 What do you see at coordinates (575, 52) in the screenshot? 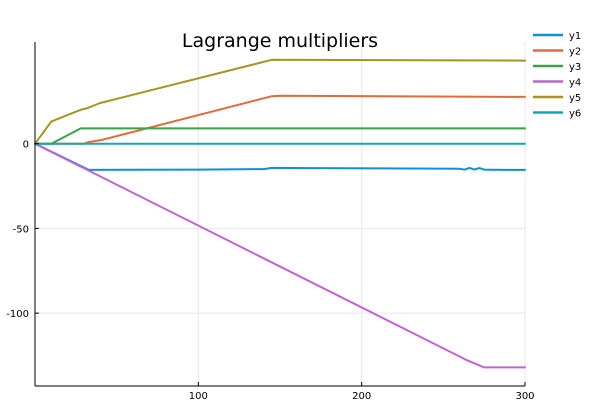
I see `legend-label: y2` at bounding box center [575, 52].